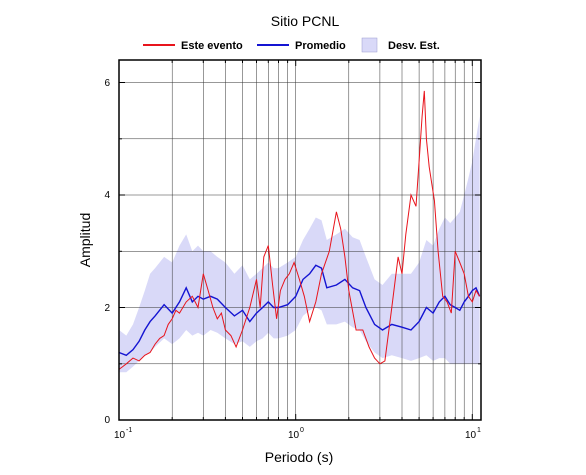 This screenshot has width=586, height=475. What do you see at coordinates (107, 420) in the screenshot?
I see `y-tick-label: 0` at bounding box center [107, 420].